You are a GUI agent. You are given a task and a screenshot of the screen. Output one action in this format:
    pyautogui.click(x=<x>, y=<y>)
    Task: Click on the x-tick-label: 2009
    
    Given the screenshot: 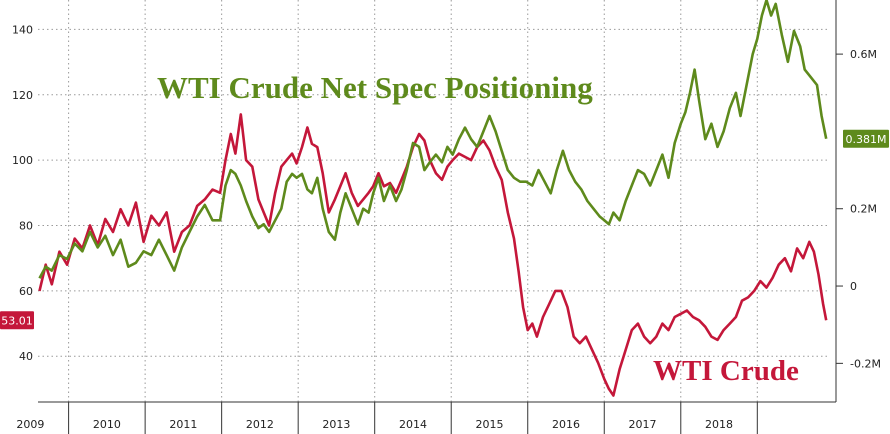 What is the action you would take?
    pyautogui.click(x=30, y=424)
    